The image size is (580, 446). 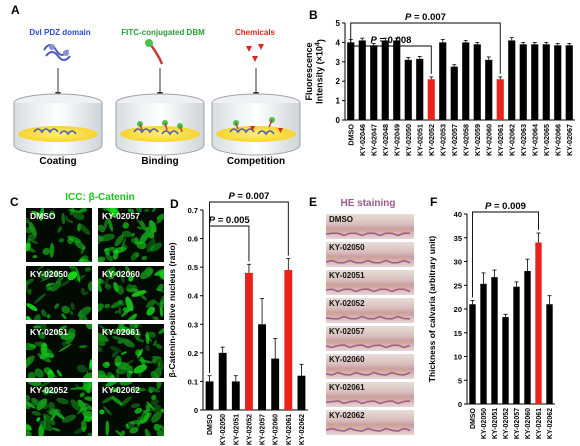 What do you see at coordinates (154, 52) in the screenshot?
I see `fitc-peptide-icon` at bounding box center [154, 52].